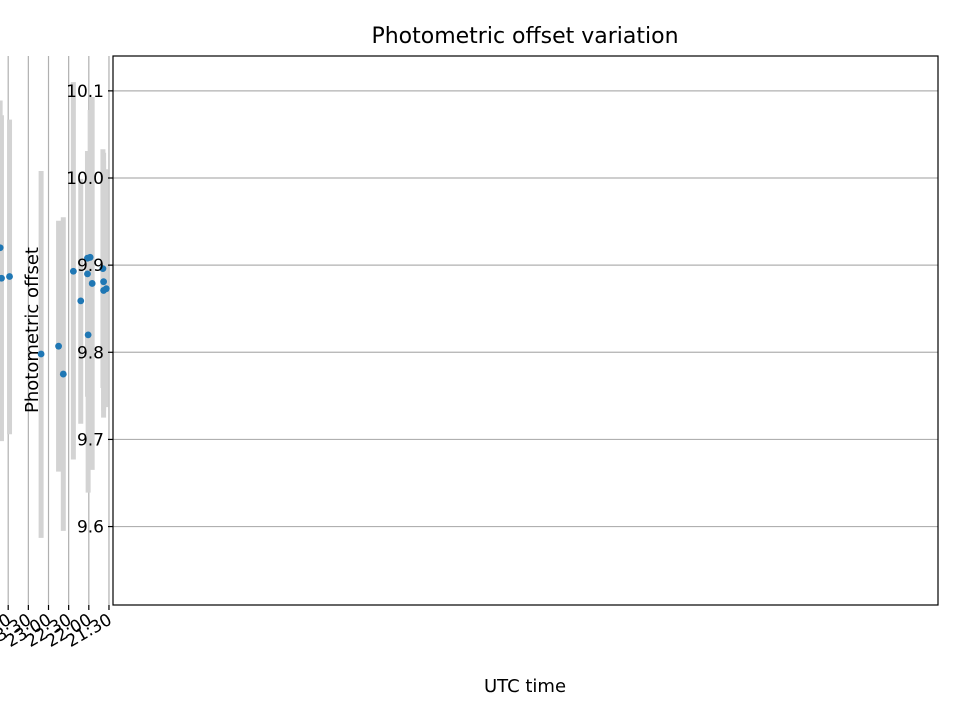  I want to click on y-axis-label: Photometric offset, so click(32, 330).